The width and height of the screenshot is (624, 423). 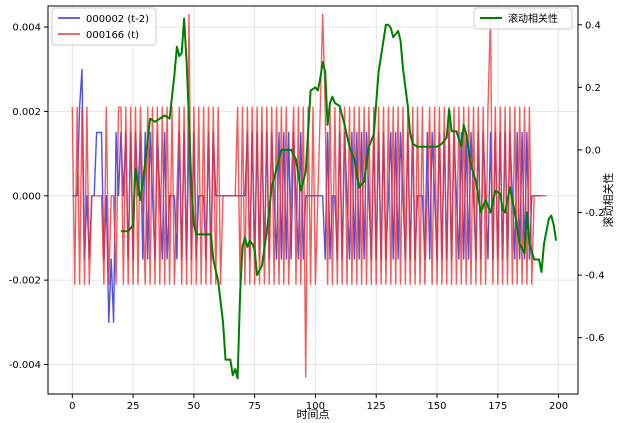 I want to click on x-tick-label: 175, so click(x=497, y=406).